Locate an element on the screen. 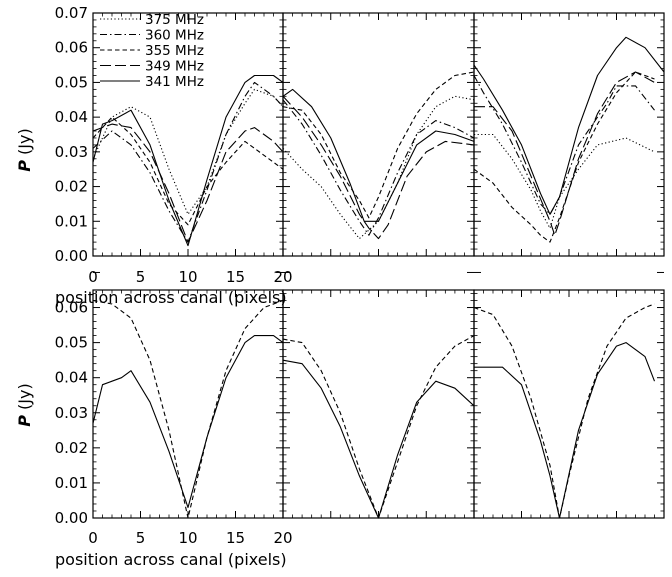 Image resolution: width=672 pixels, height=577 pixels. panel-bottom-1-frame is located at coordinates (188, 404).